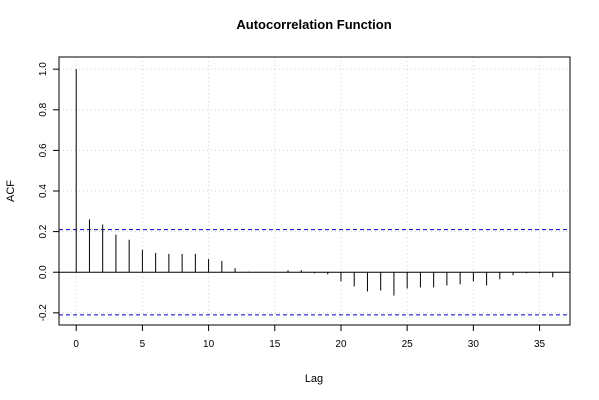 Image resolution: width=599 pixels, height=400 pixels. What do you see at coordinates (474, 344) in the screenshot?
I see `x-tick-label: 30` at bounding box center [474, 344].